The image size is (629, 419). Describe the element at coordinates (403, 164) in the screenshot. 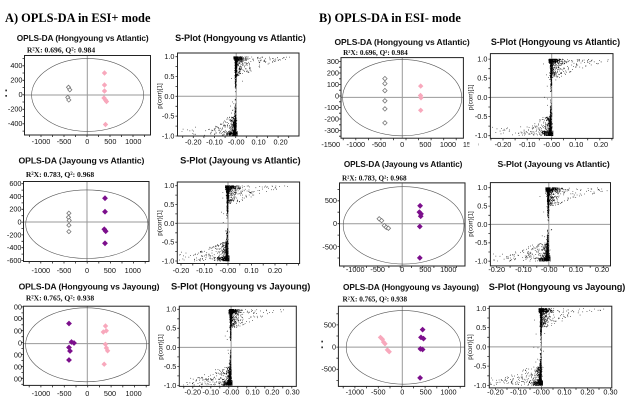

I see `svg-text: OPLS-DA (Jayoung vs Atlantic)` at that location.